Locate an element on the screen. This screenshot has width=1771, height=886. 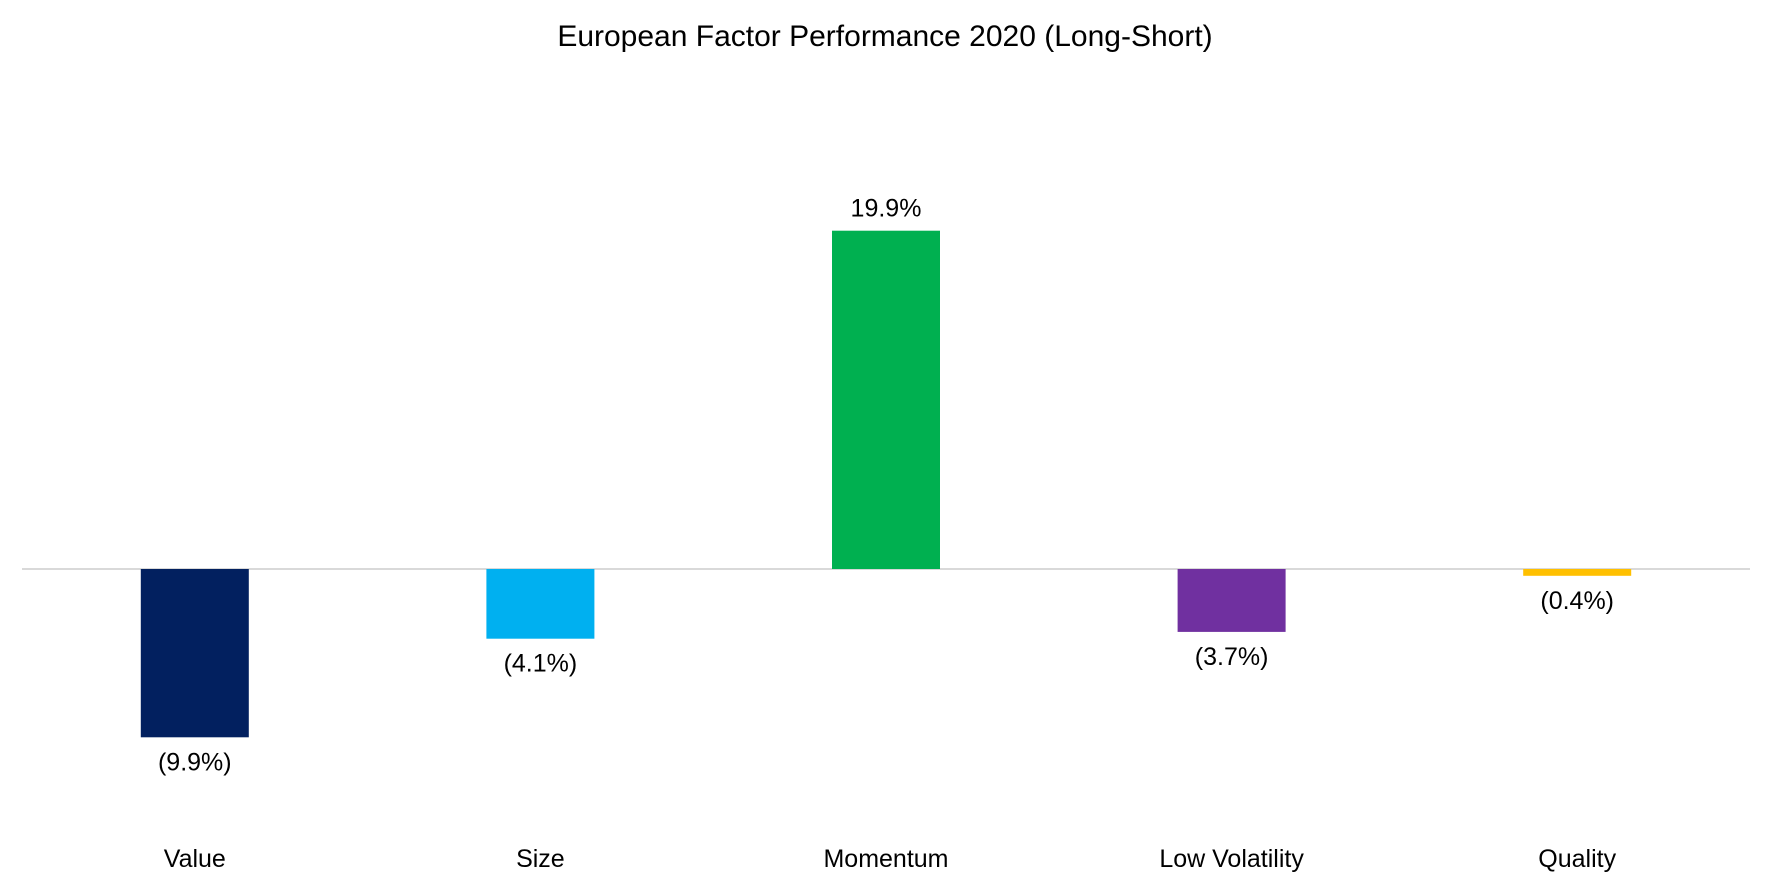
bar-size is located at coordinates (540, 604).